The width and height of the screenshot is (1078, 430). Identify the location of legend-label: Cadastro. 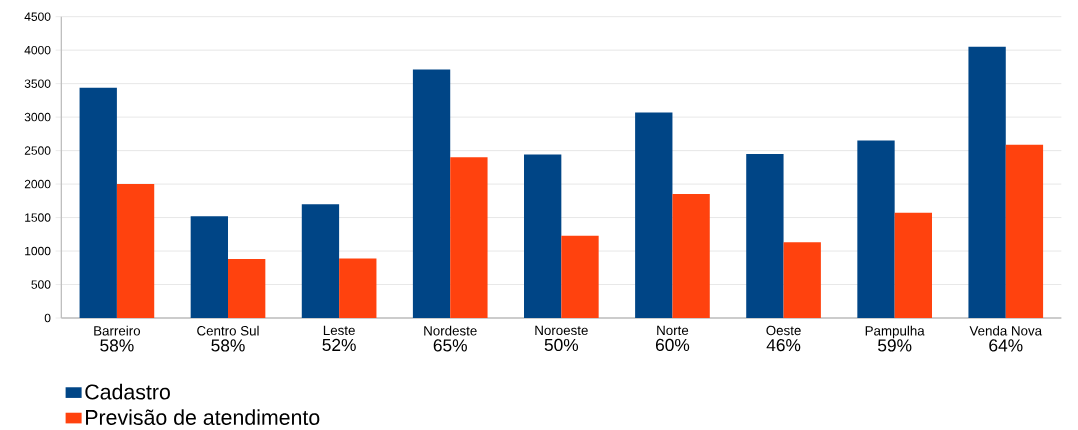
(127, 391).